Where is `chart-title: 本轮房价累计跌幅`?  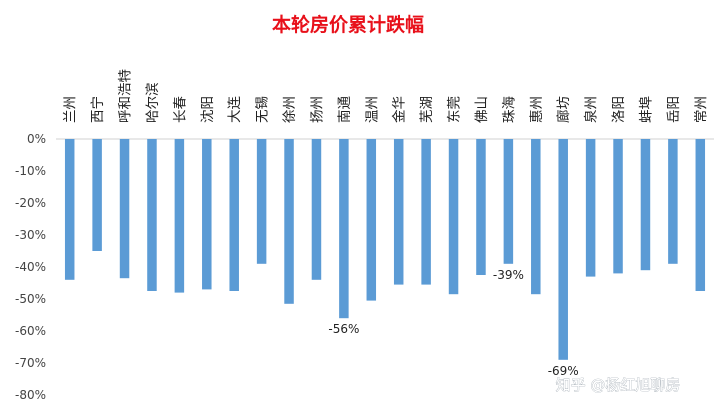 chart-title: 本轮房价累计跌幅 is located at coordinates (348, 24).